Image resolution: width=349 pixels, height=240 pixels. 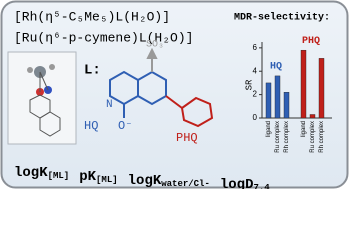 What do you see at coordinates (255, 94) in the screenshot?
I see `y-tick-label: 2` at bounding box center [255, 94].